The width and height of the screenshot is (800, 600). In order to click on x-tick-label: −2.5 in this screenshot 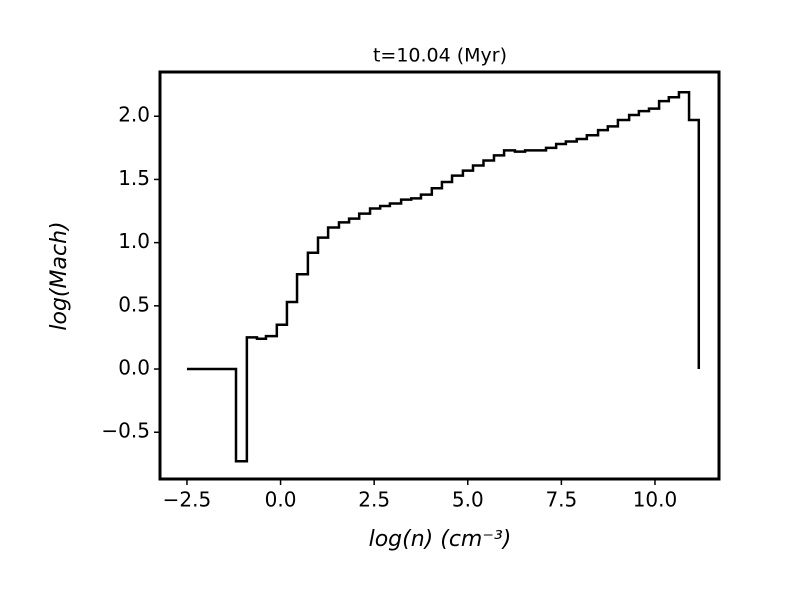, I will do `click(187, 500)`.